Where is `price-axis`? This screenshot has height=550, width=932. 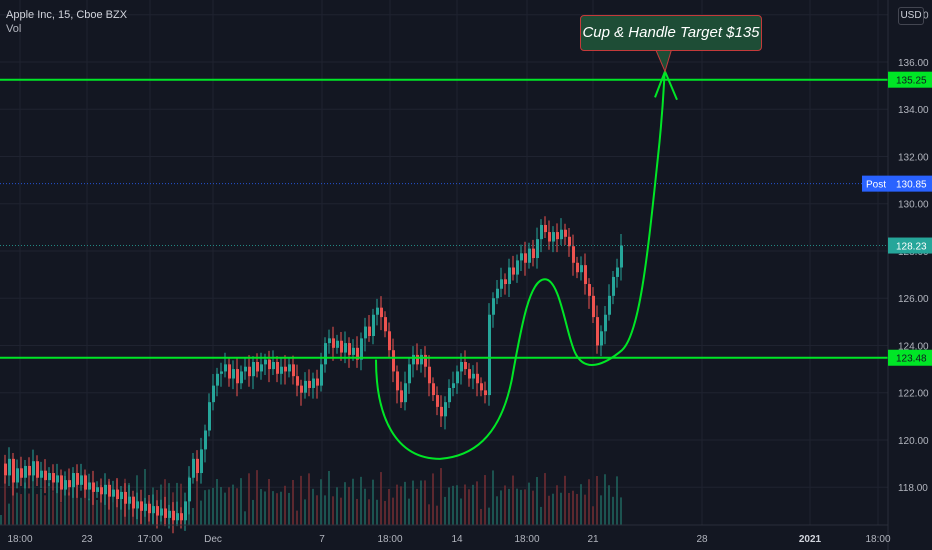 price-axis is located at coordinates (910, 275).